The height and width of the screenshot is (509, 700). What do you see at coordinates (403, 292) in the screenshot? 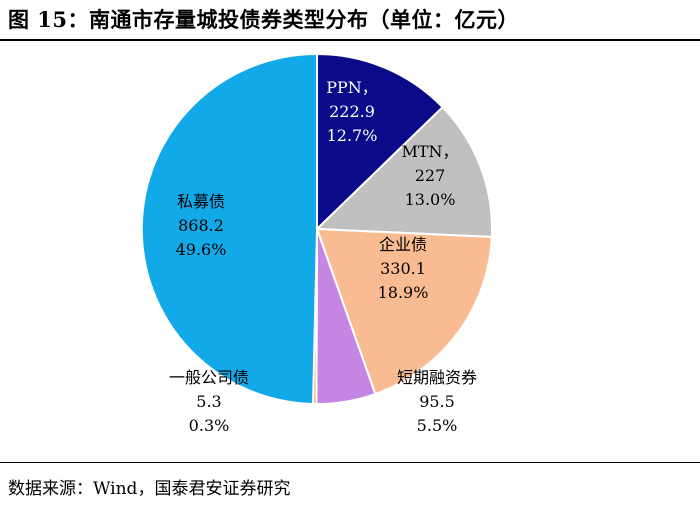
I see `pie-slice-percent: 18.9%` at bounding box center [403, 292].